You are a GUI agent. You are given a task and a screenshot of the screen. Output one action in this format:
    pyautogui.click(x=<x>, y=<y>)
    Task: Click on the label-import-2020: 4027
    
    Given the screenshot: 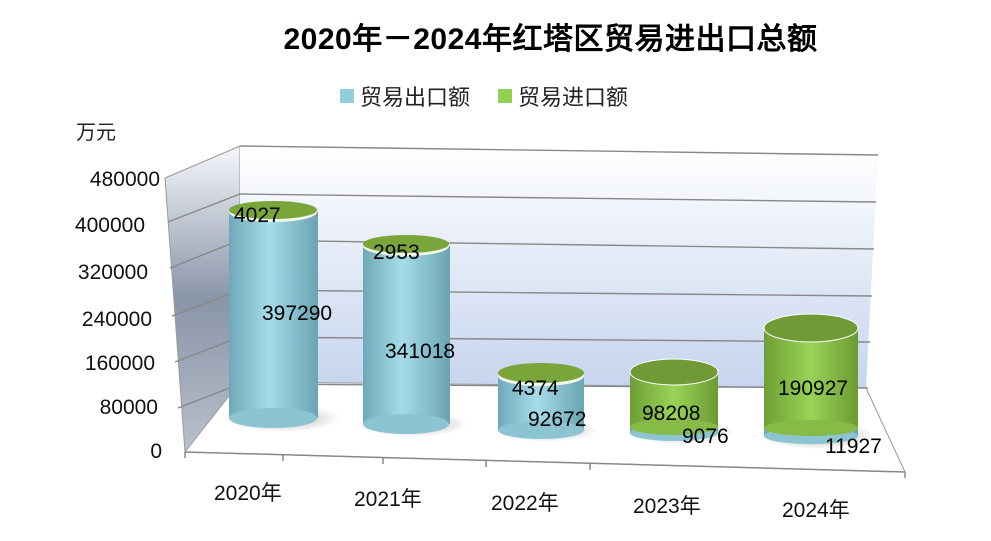 What is the action you would take?
    pyautogui.click(x=257, y=215)
    